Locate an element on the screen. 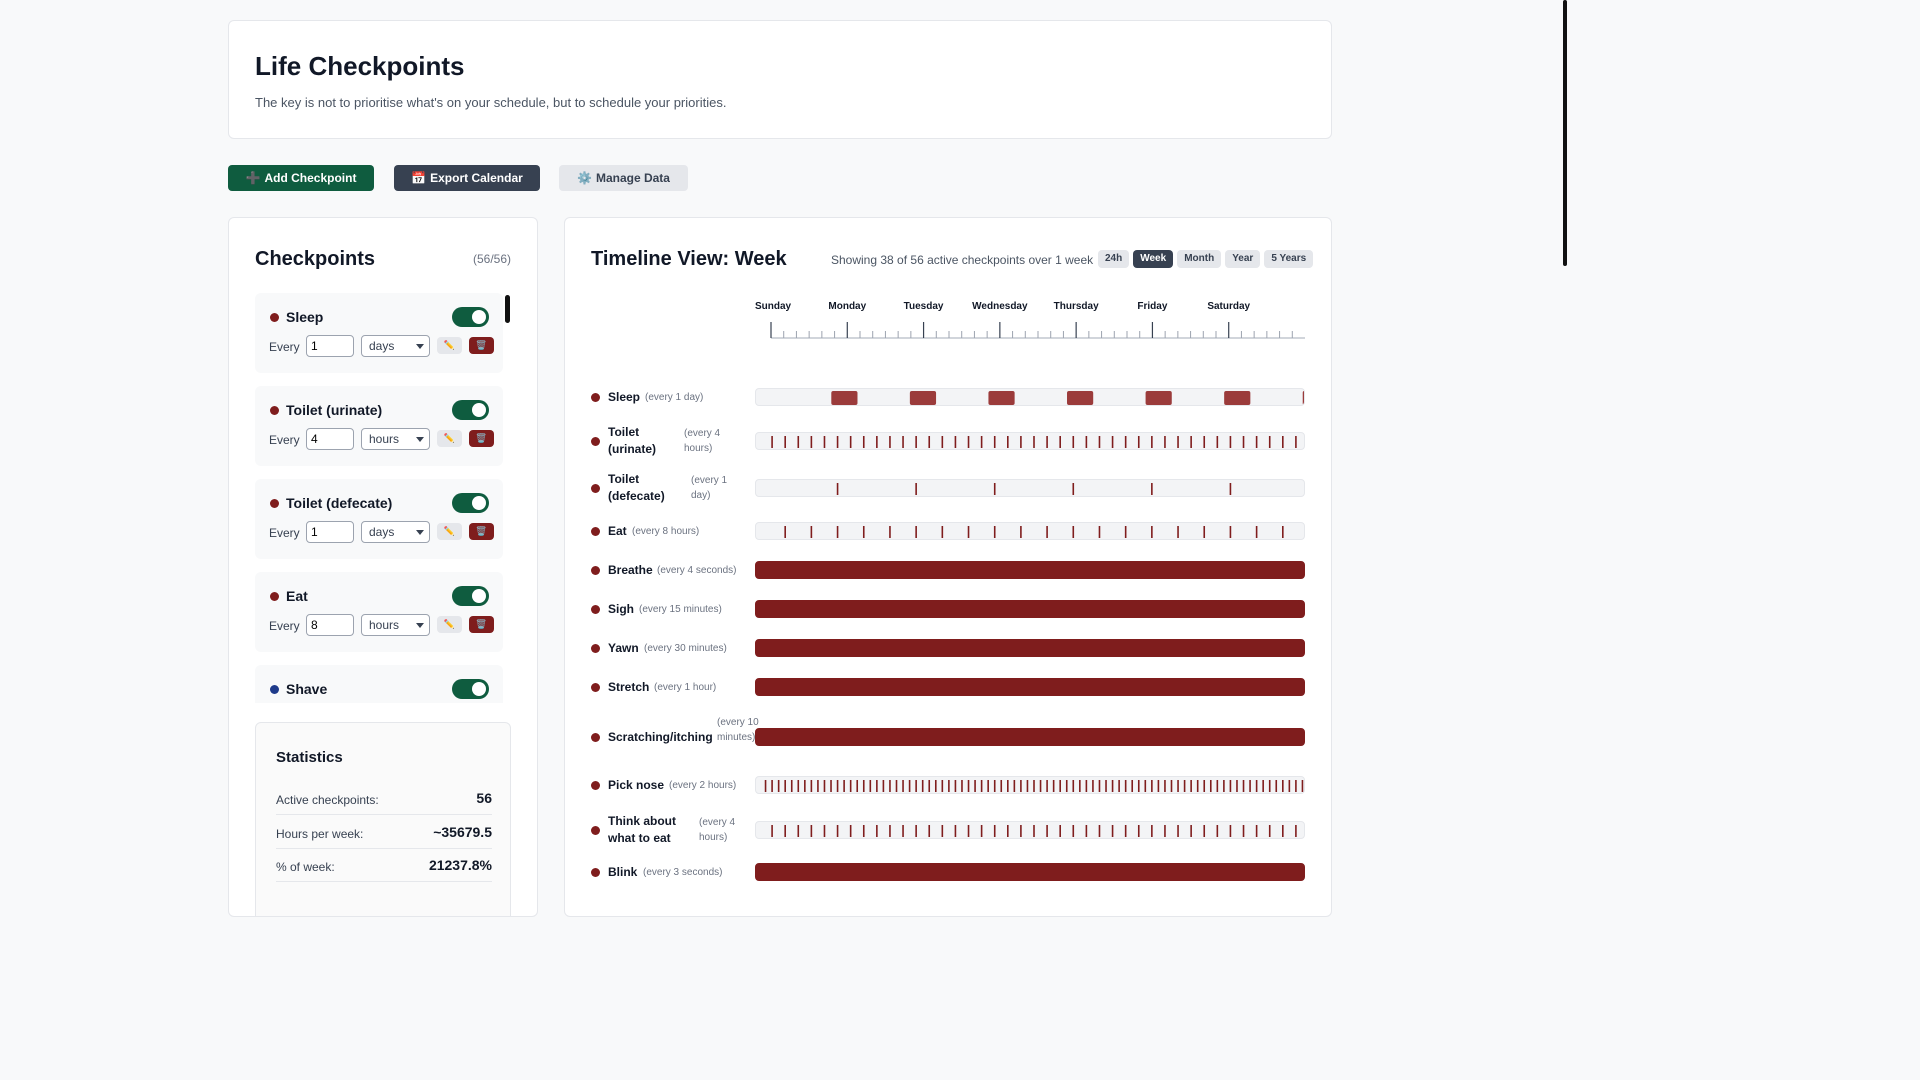 This screenshot has height=1080, width=1920. timeline-row-frequency: (every 30 minutes) is located at coordinates (685, 648).